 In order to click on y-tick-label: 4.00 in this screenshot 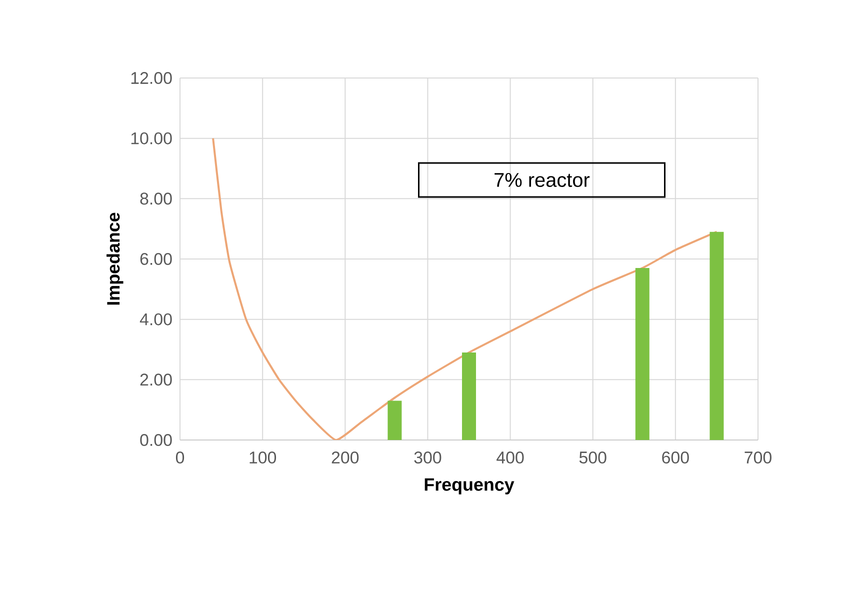, I will do `click(156, 319)`.